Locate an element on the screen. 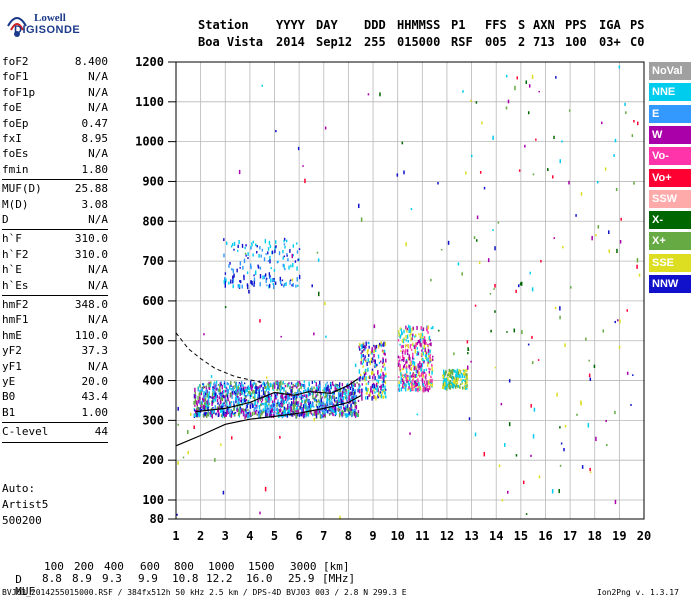 The height and width of the screenshot is (600, 700). legend-vo: Vo+ is located at coordinates (670, 177).